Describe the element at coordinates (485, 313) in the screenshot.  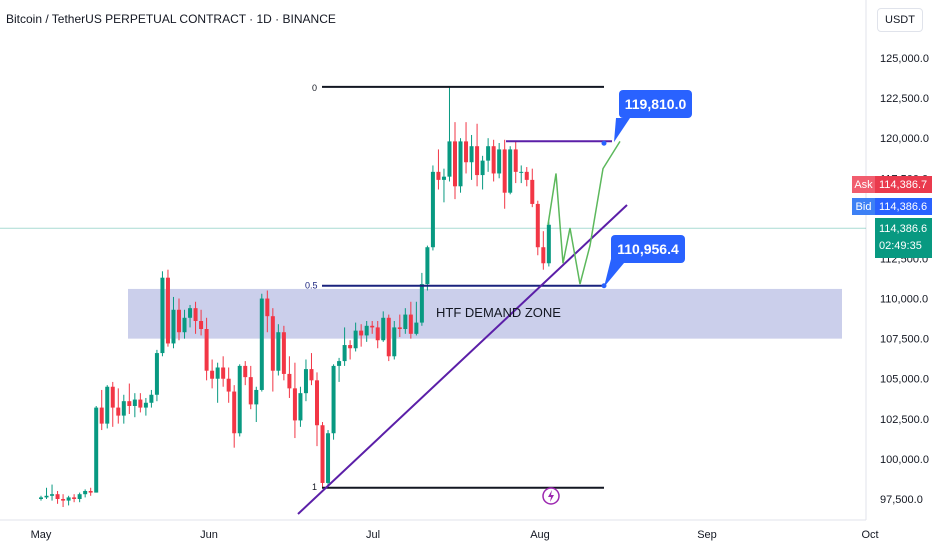
I see `demand-zone-rect` at that location.